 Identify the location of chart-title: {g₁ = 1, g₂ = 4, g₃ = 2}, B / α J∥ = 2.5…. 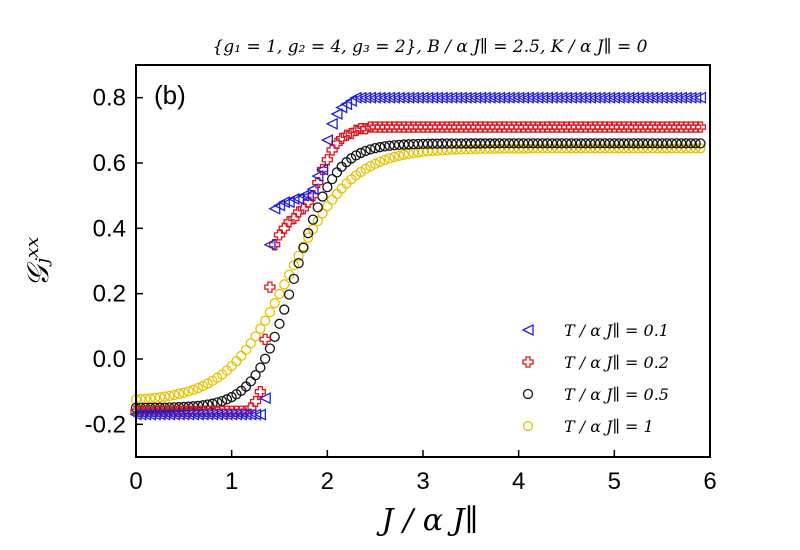
(430, 47).